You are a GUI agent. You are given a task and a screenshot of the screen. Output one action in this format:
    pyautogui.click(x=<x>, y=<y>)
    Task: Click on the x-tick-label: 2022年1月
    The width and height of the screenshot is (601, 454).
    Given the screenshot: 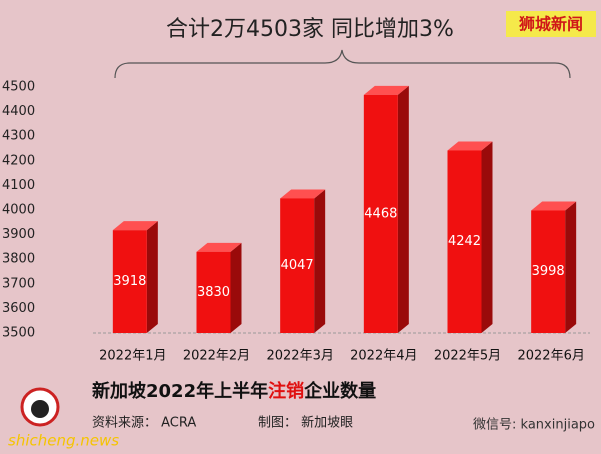 What is the action you would take?
    pyautogui.click(x=132, y=356)
    